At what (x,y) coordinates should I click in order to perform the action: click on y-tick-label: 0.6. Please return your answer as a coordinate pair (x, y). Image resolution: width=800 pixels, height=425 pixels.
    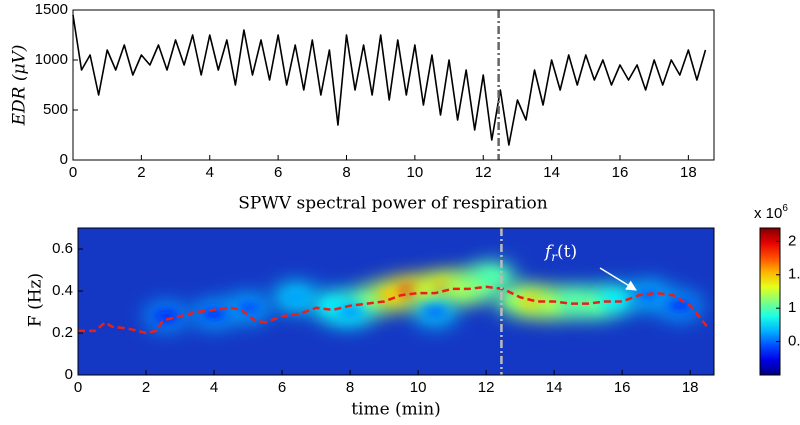
    Looking at the image, I should click on (62, 248).